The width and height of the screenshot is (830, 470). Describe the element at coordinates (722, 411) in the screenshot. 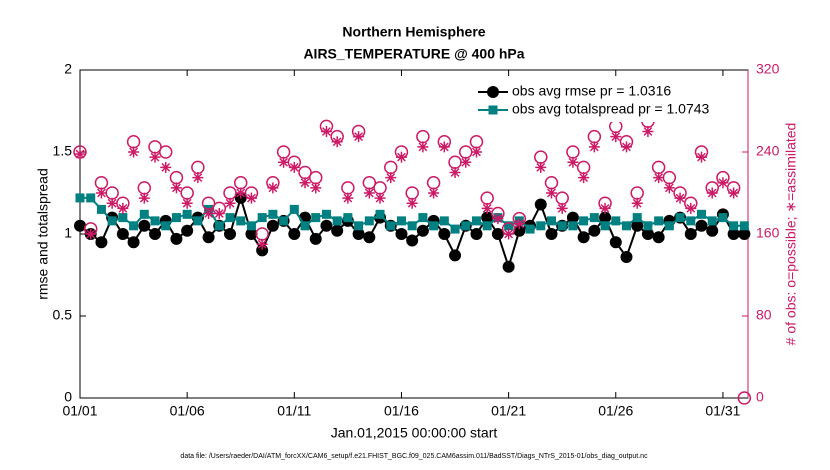

I see `x-tick-label: 01/31` at that location.